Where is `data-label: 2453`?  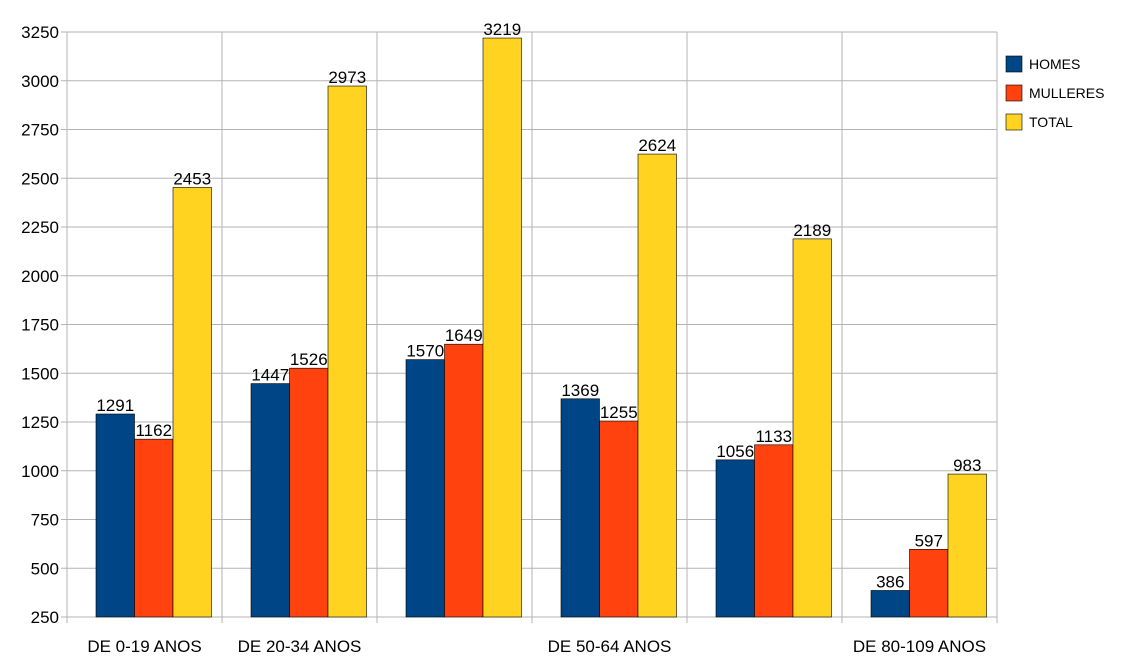 data-label: 2453 is located at coordinates (192, 178).